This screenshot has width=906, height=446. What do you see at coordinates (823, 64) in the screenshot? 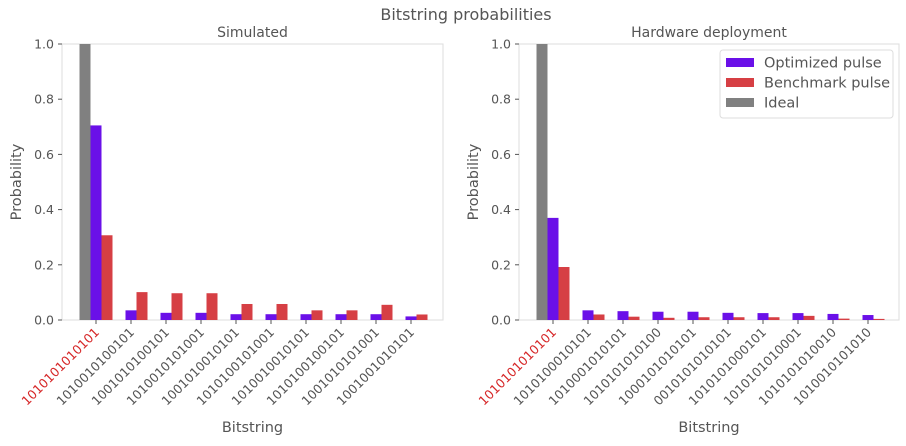
I see `legend-label: Optimized pulse` at bounding box center [823, 64].